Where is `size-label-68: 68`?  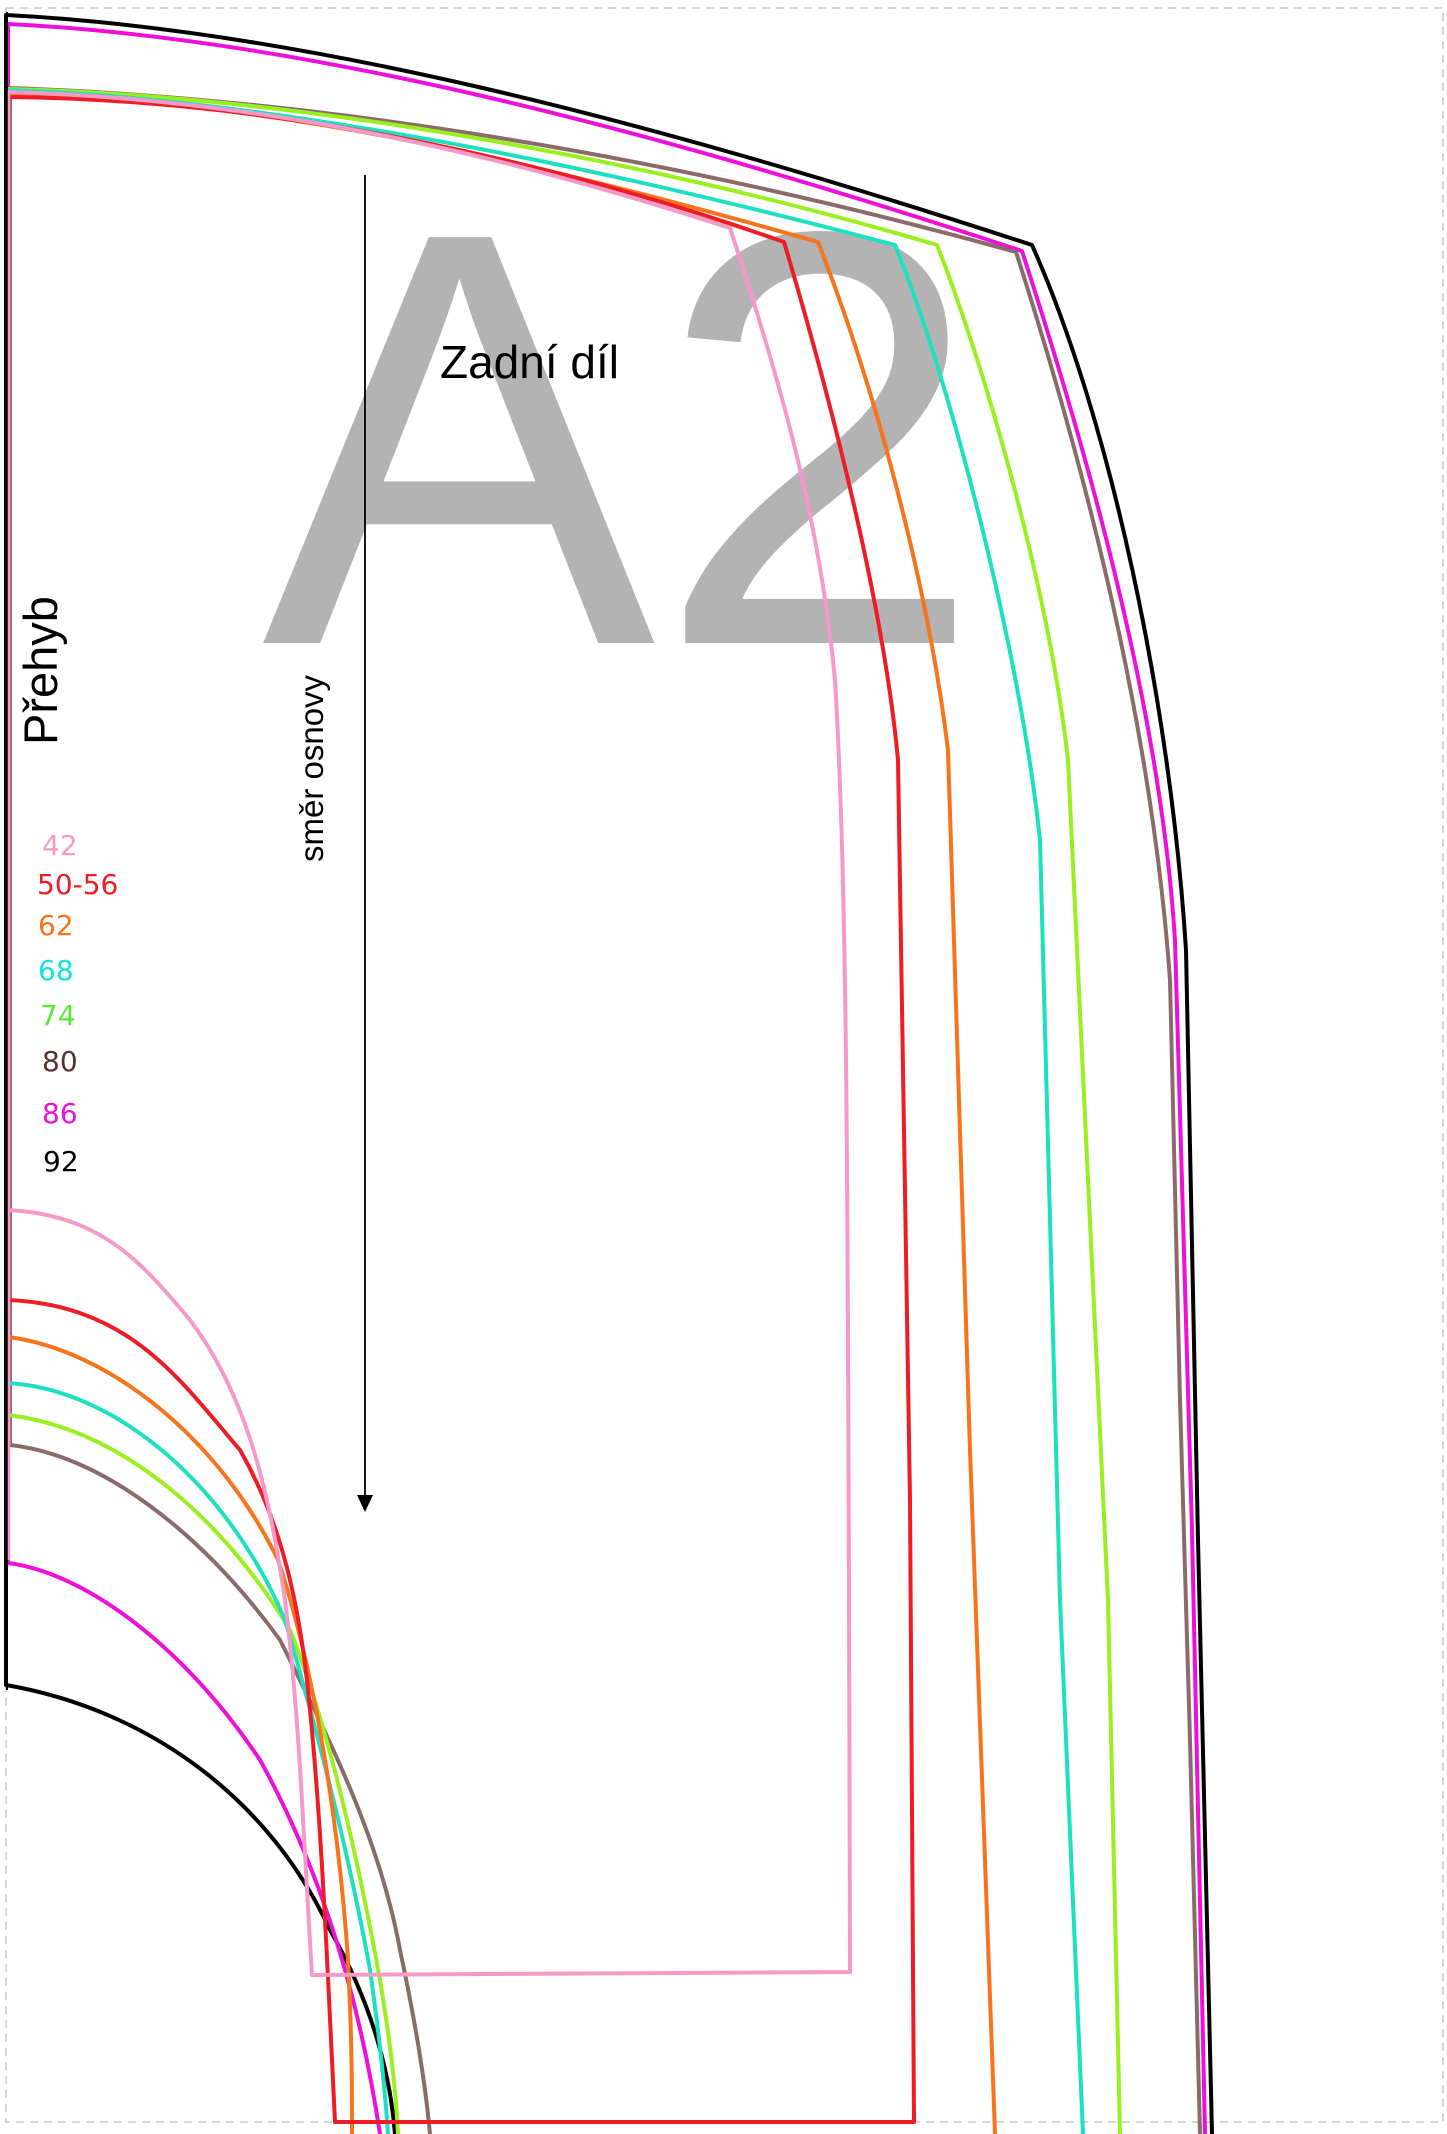
size-label-68: 68 is located at coordinates (56, 970).